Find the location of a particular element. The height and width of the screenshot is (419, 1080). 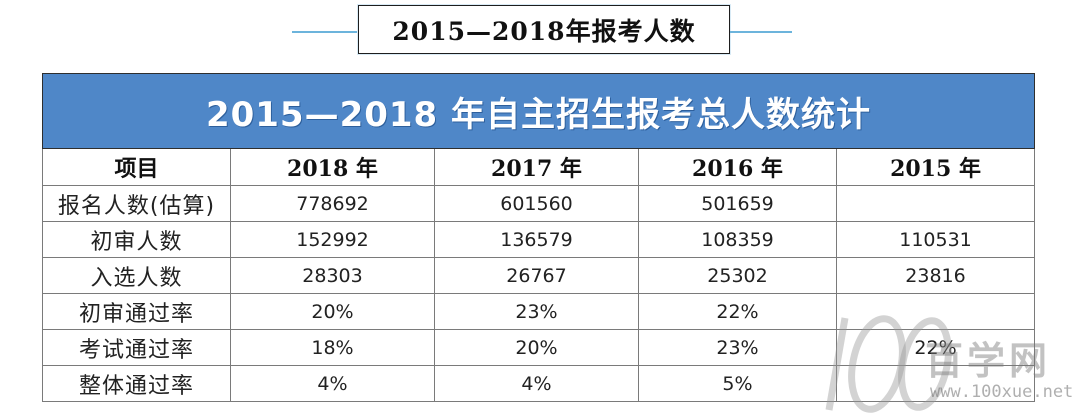

table-cell: 501659 is located at coordinates (737, 203).